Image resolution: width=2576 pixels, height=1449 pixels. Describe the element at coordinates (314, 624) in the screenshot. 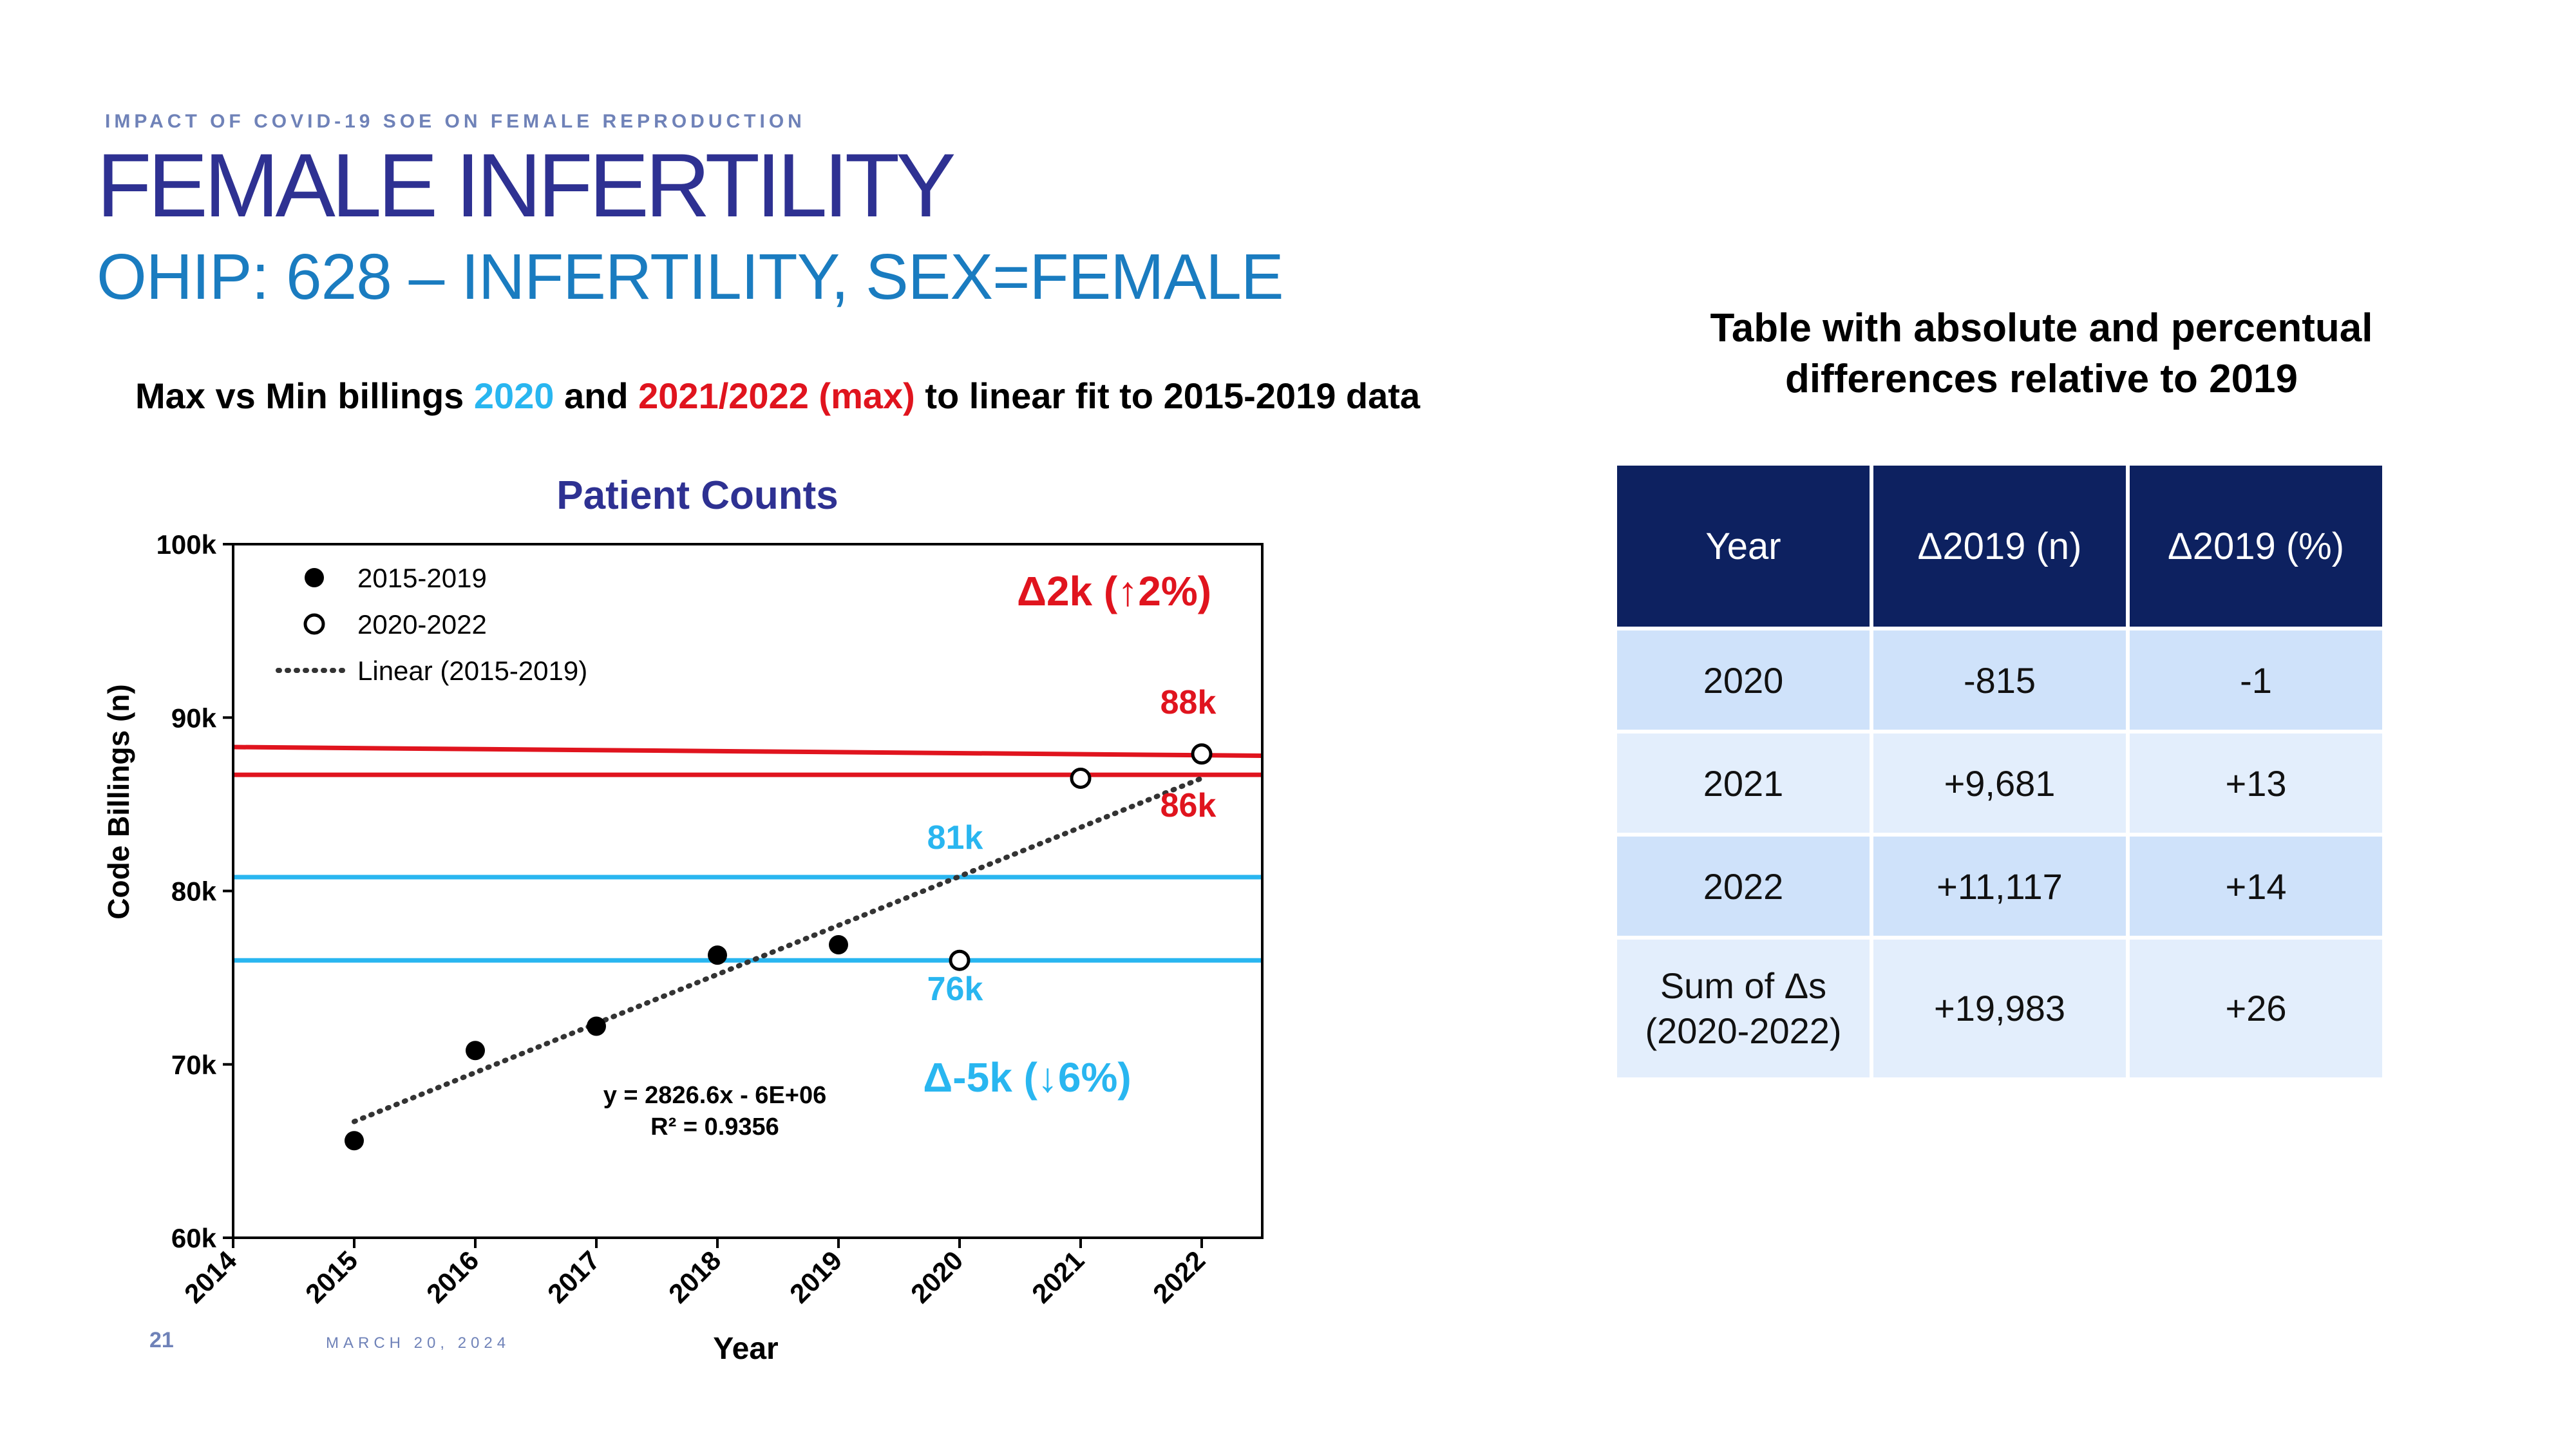

I see `legend-marker-2020-2022` at that location.